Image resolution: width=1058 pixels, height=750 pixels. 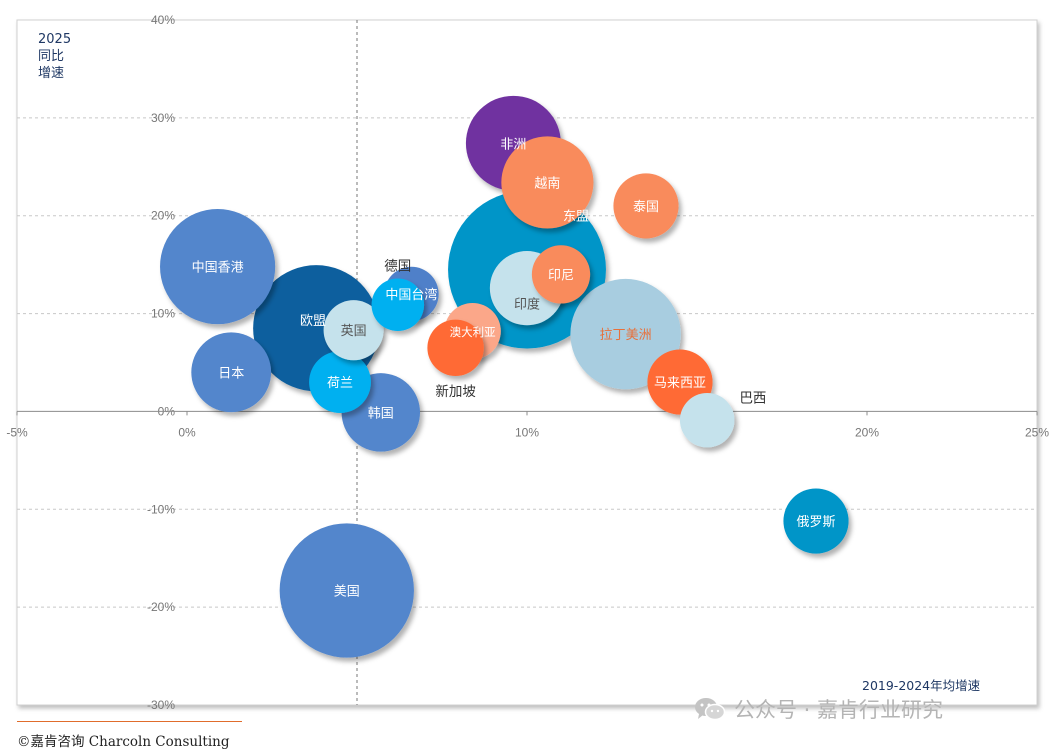 What do you see at coordinates (163, 314) in the screenshot?
I see `y-tick-label: 10%` at bounding box center [163, 314].